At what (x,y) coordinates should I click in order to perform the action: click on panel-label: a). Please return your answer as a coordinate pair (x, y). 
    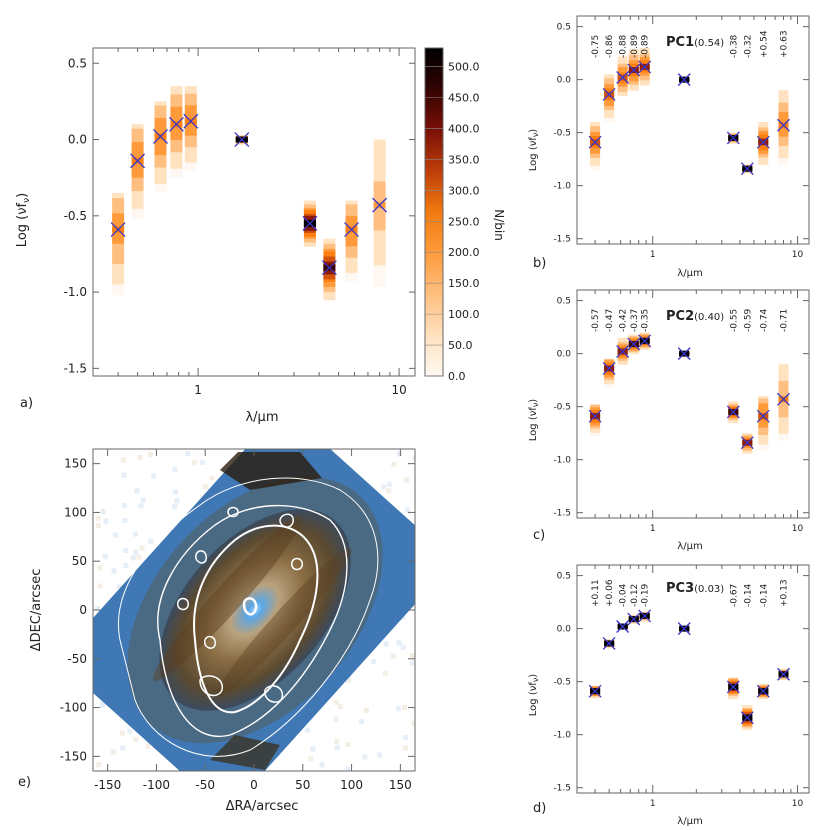
    Looking at the image, I should click on (26, 403).